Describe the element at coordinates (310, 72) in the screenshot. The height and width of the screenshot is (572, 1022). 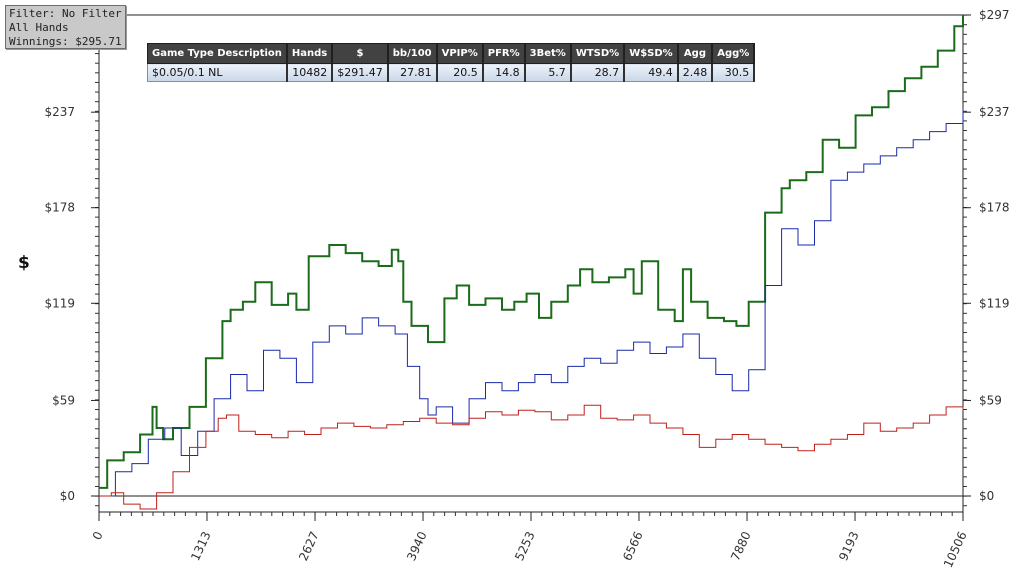
I see `cell-hands: 10482` at that location.